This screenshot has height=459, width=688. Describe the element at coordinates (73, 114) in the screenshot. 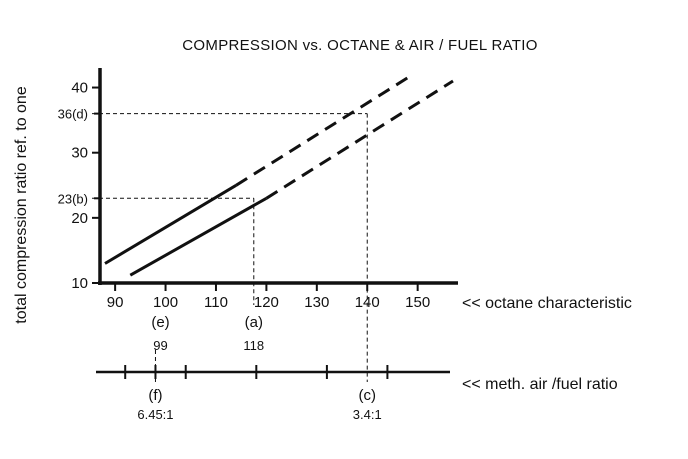

I see `y-marker-label: 36(d)` at that location.